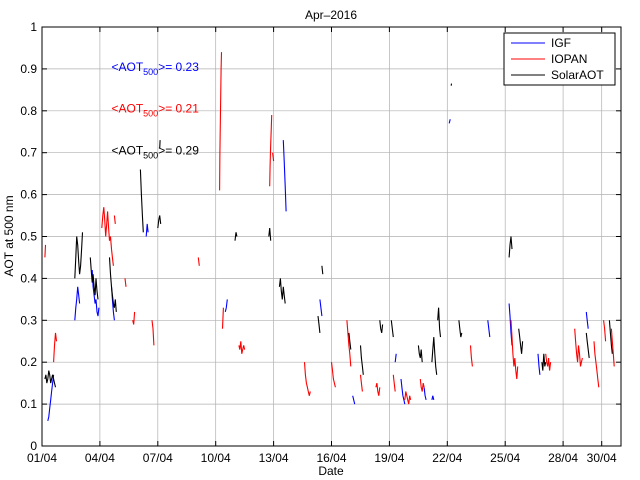 The height and width of the screenshot is (480, 640). What do you see at coordinates (100, 458) in the screenshot?
I see `x-tick-label: 04/04` at bounding box center [100, 458].